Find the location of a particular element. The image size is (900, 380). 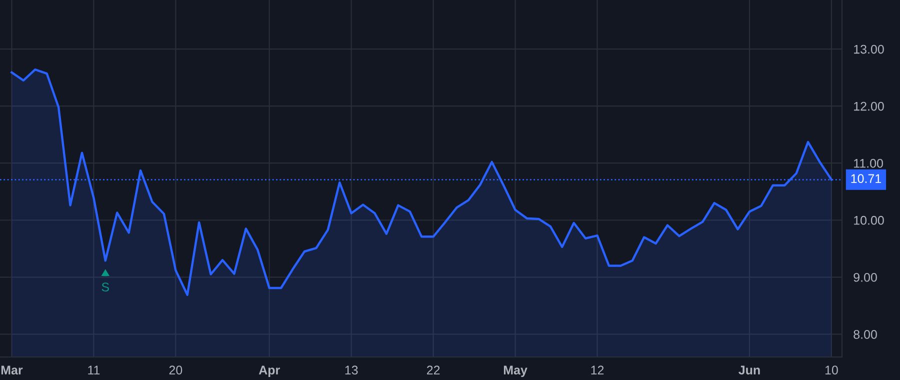

ref-line-label: 10.71 is located at coordinates (866, 178).